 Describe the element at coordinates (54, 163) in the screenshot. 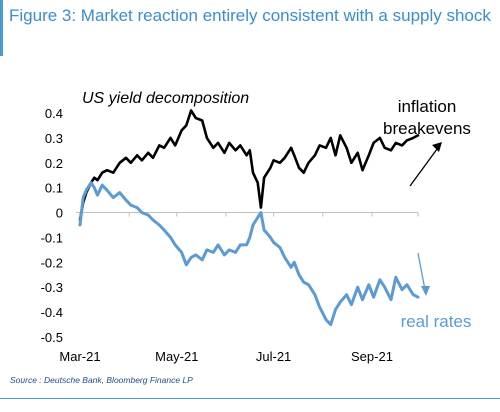

I see `y-tick-label: 0.2` at that location.